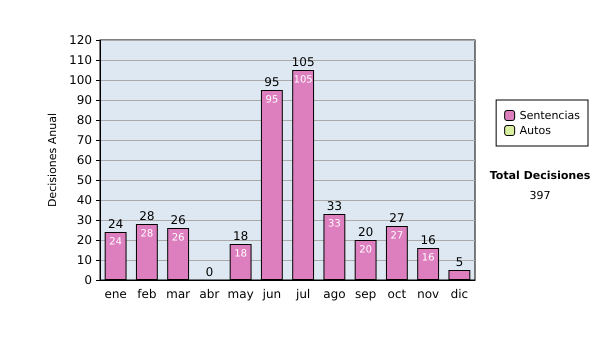  I want to click on data-label: 105, so click(303, 80).